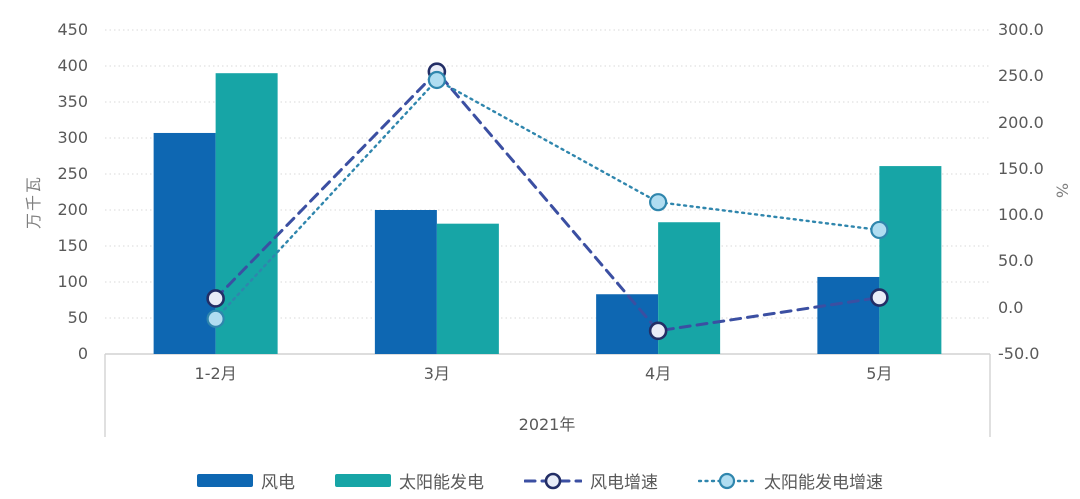 This screenshot has width=1080, height=499. I want to click on right-axis-tick: 200.0, so click(1021, 122).